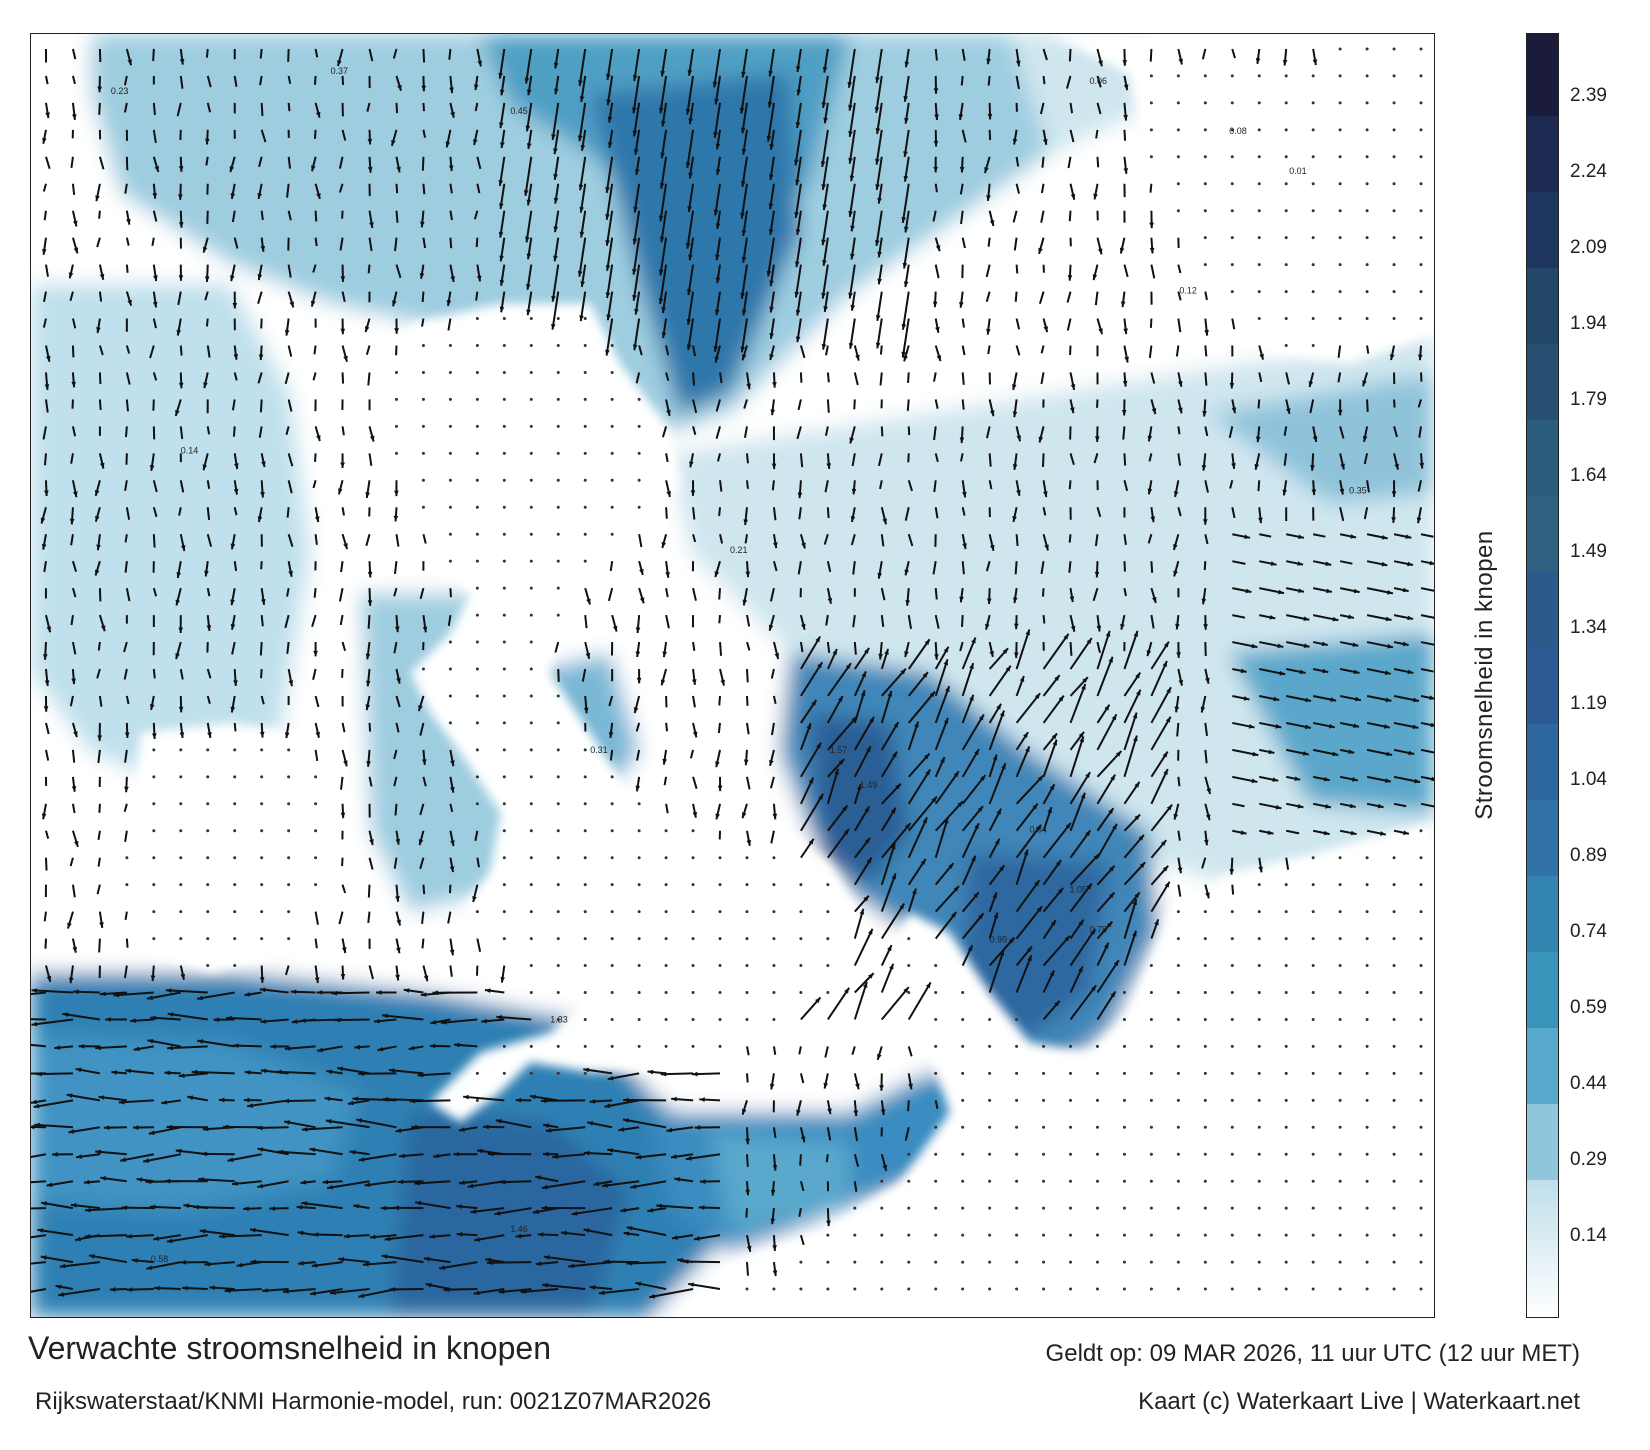 The height and width of the screenshot is (1450, 1650). Describe the element at coordinates (1357, 490) in the screenshot. I see `speed-label: 0.35` at that location.